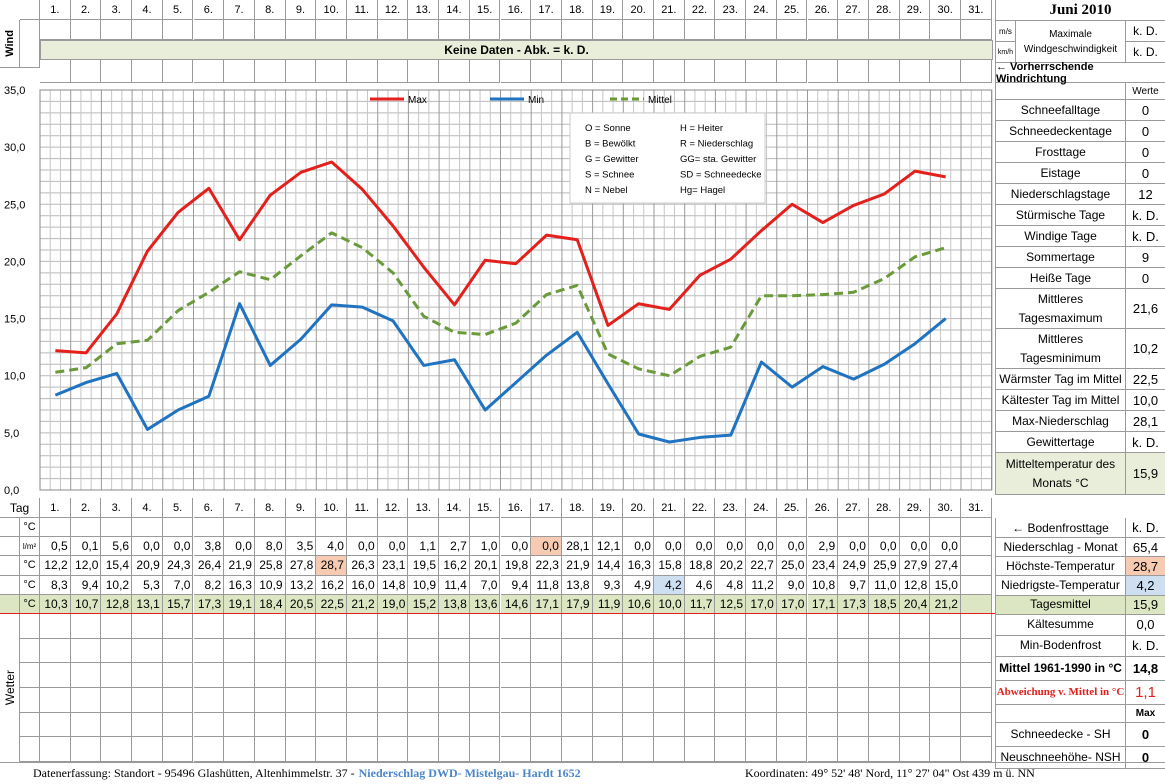 The width and height of the screenshot is (1165, 784). What do you see at coordinates (945, 10) in the screenshot?
I see `day-header: 30.` at bounding box center [945, 10].